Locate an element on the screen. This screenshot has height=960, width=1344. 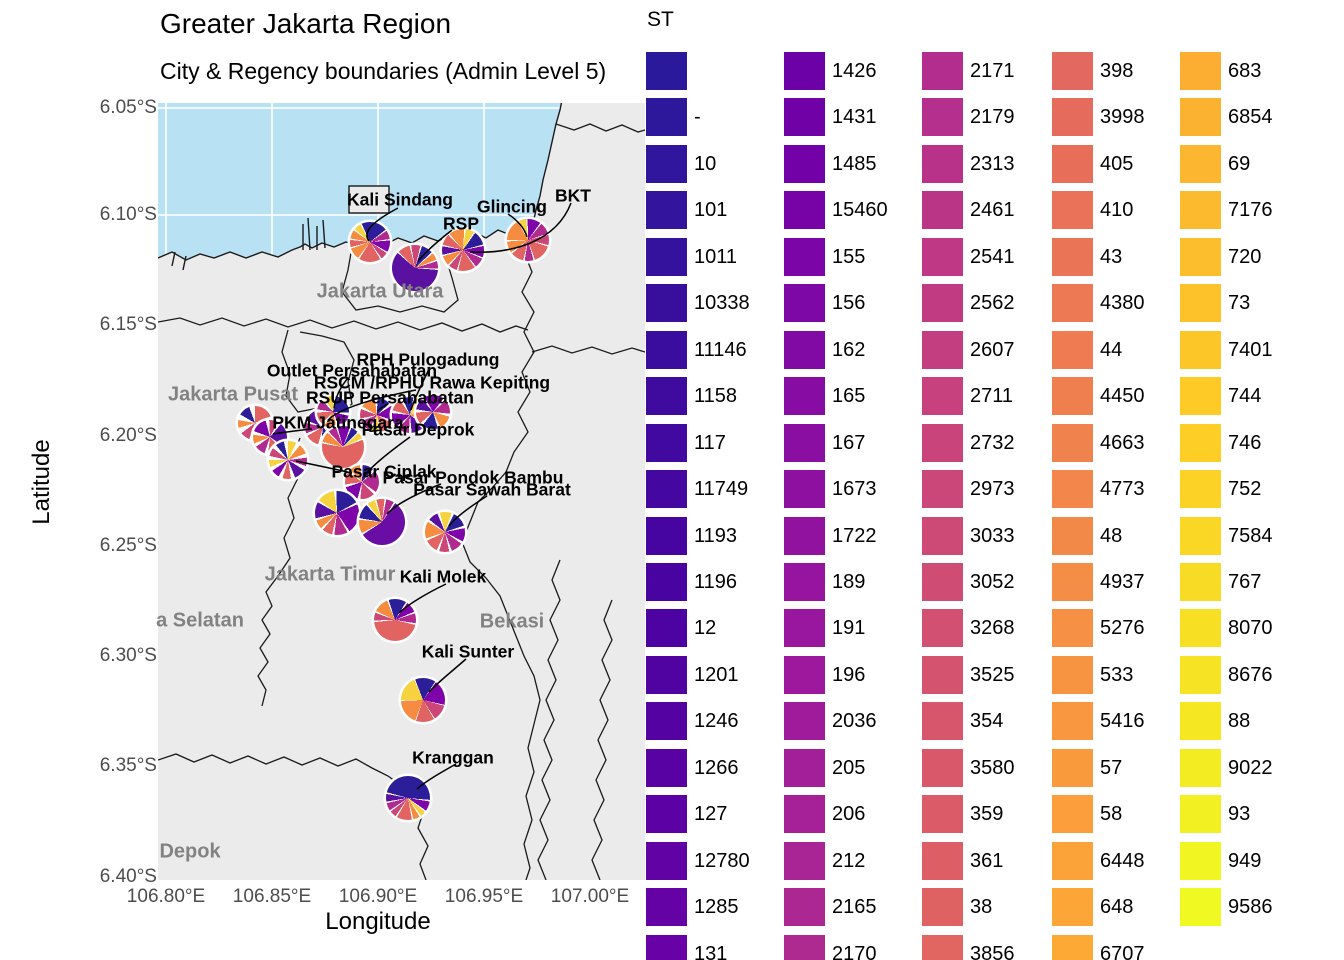
legend-label: 1196 is located at coordinates (716, 581).